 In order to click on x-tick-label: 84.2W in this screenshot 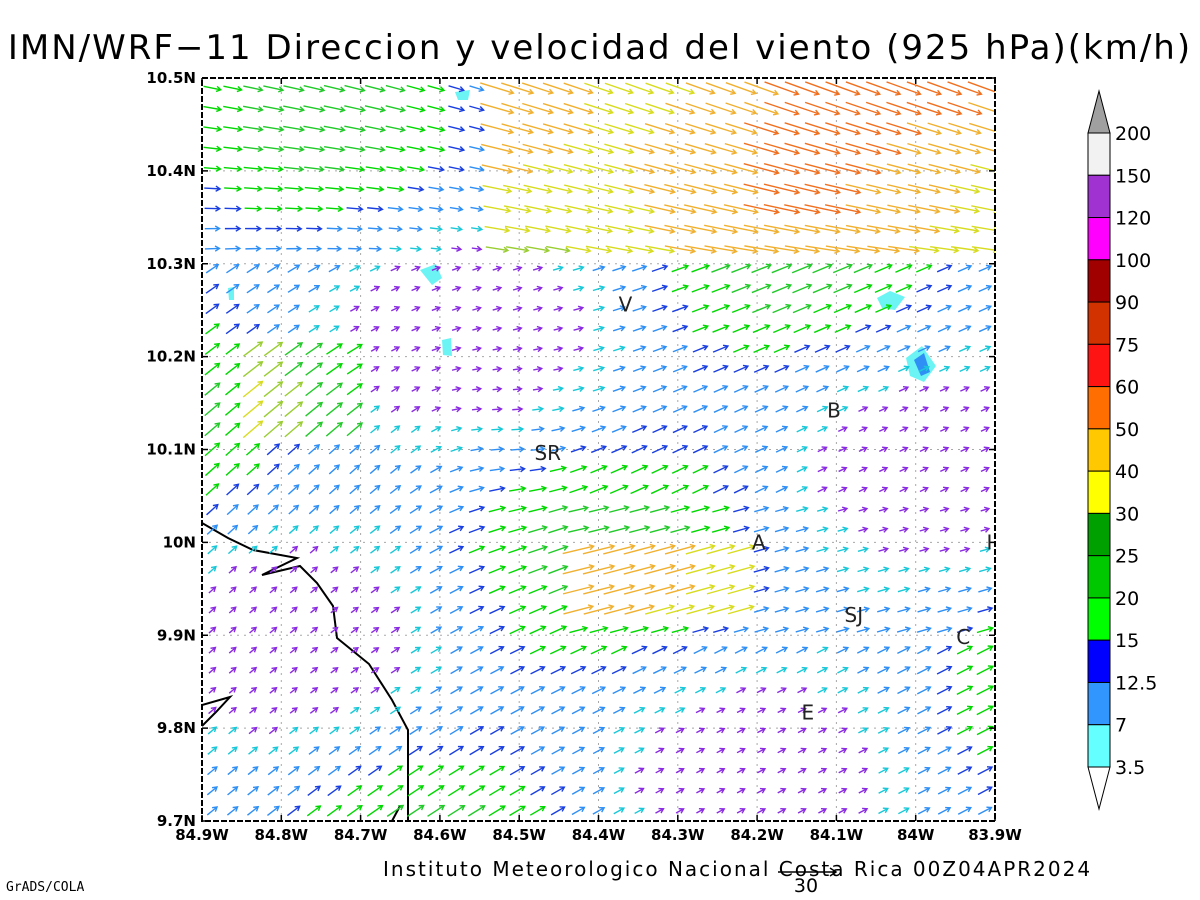, I will do `click(757, 835)`.